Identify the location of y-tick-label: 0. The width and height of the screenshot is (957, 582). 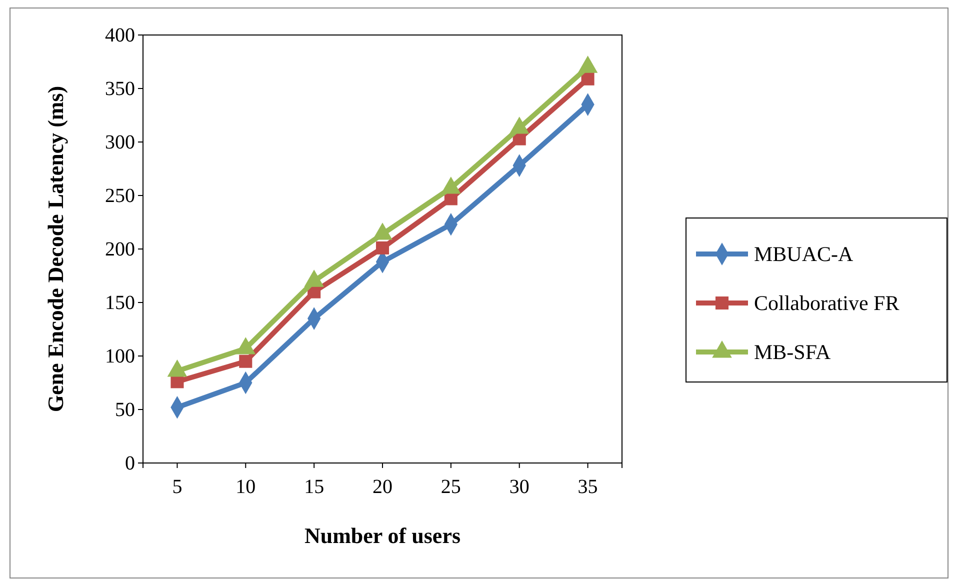
(130, 463).